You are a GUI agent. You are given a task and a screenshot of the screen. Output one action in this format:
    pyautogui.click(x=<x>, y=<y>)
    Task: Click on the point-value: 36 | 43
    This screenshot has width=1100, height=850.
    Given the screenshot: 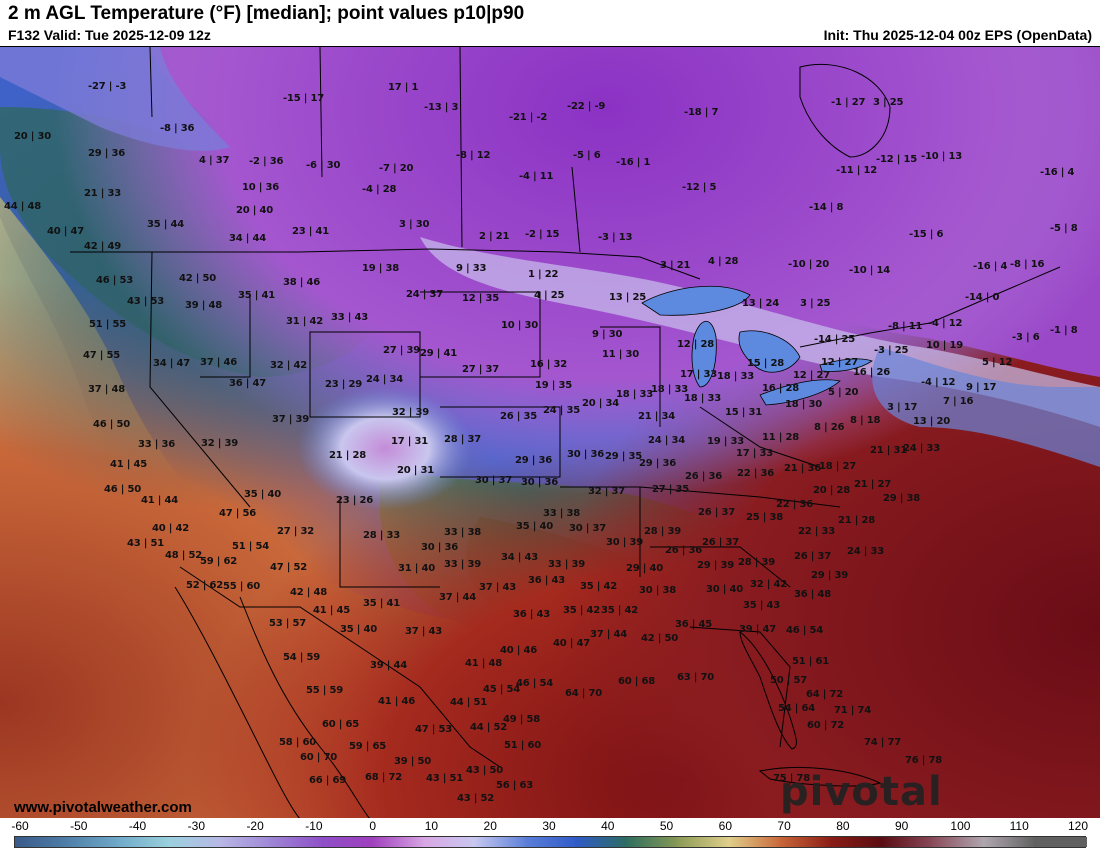 What is the action you would take?
    pyautogui.click(x=532, y=614)
    